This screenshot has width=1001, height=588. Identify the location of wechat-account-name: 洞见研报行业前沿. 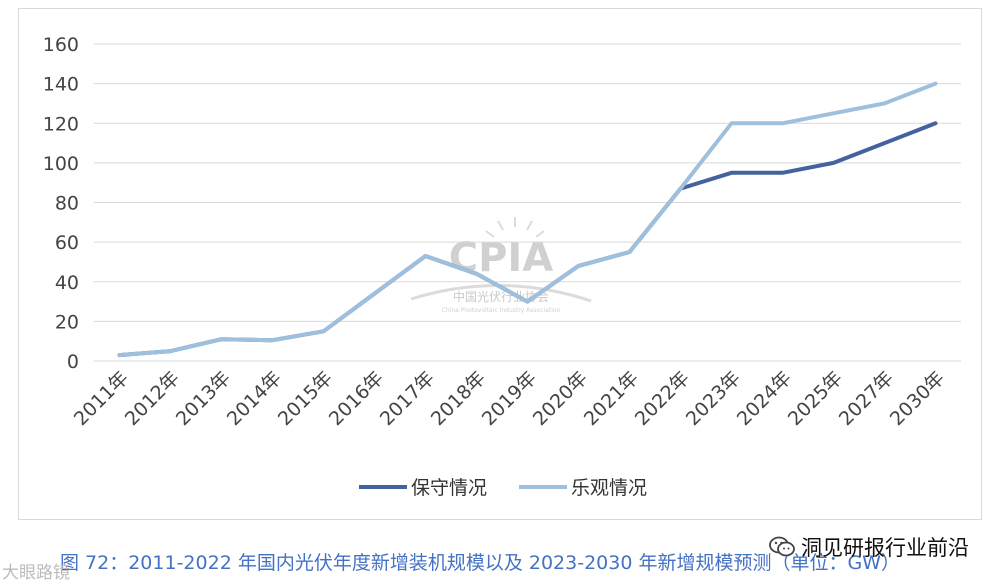
(885, 548).